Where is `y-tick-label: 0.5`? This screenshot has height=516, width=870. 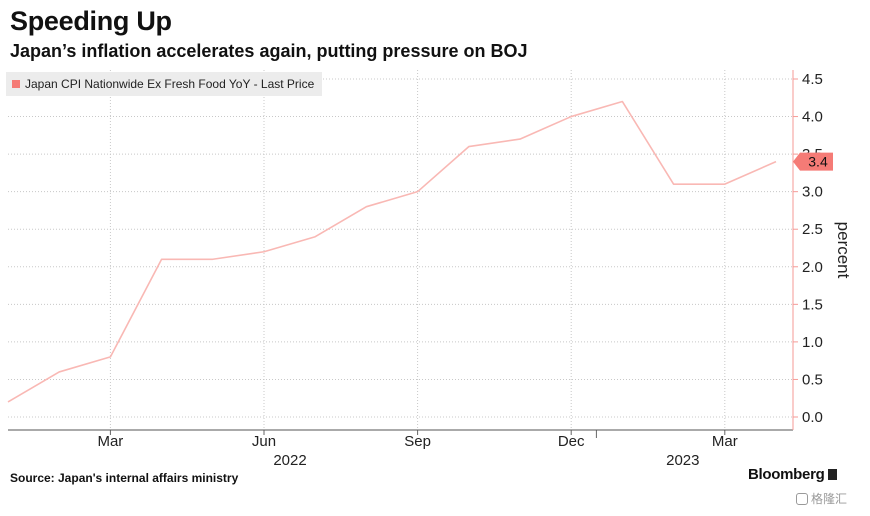 y-tick-label: 0.5 is located at coordinates (812, 379).